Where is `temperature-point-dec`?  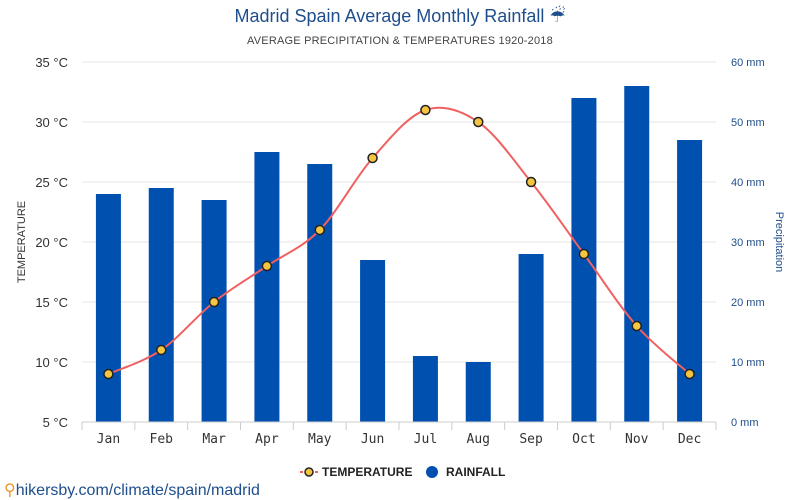
temperature-point-dec is located at coordinates (689, 374).